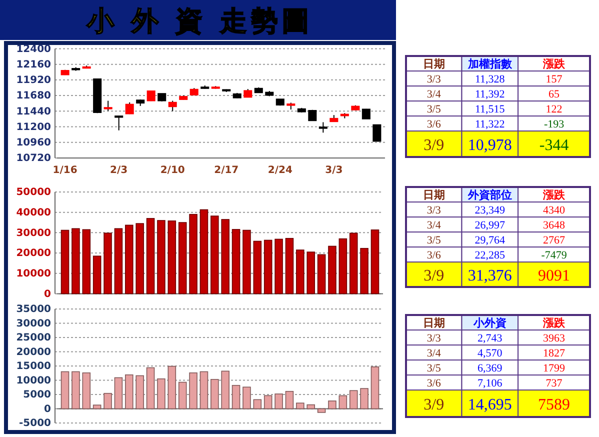 This screenshot has height=437, width=599. Describe the element at coordinates (34, 65) in the screenshot. I see `y-tick-label: 12160` at that location.